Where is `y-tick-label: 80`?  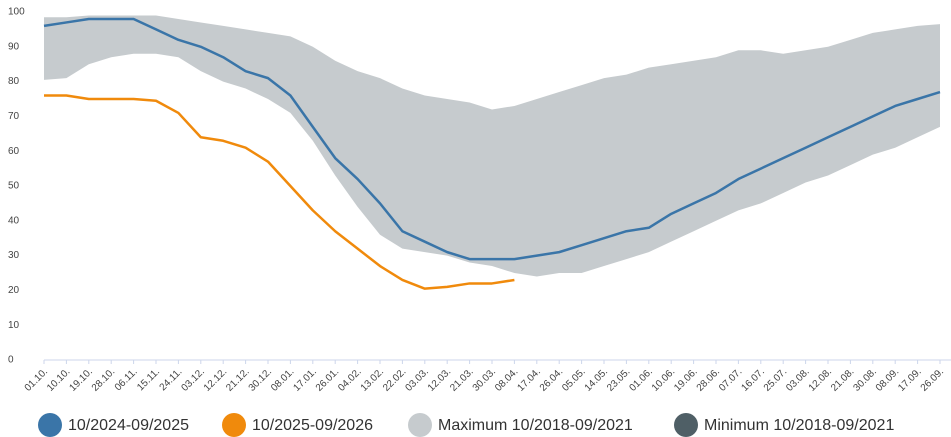
y-tick-label: 80 is located at coordinates (14, 81).